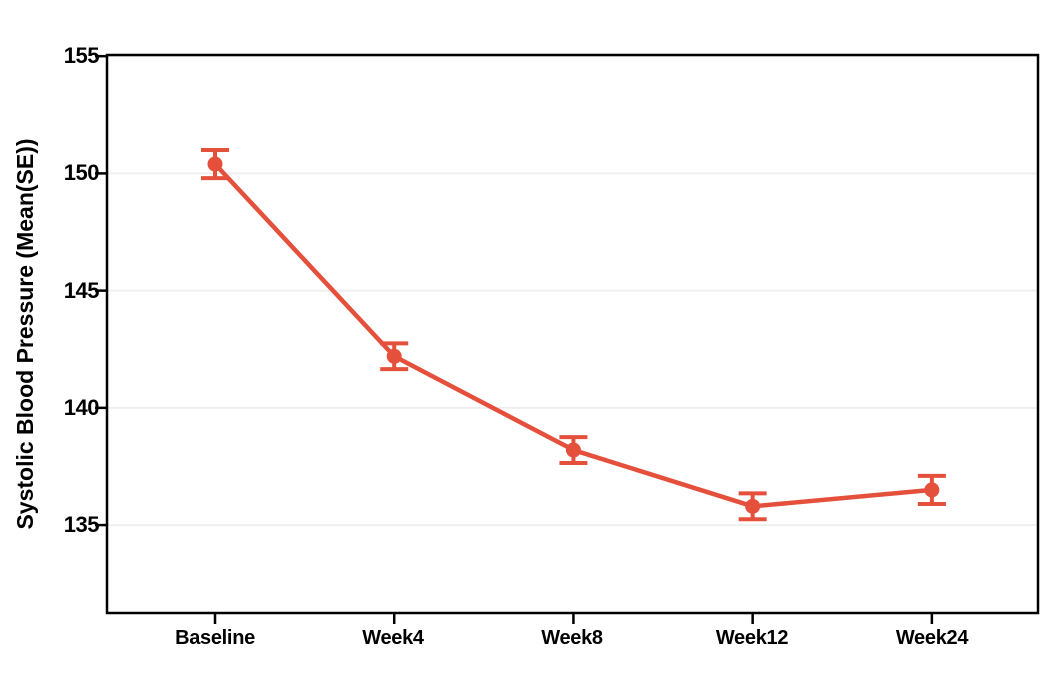 The image size is (1050, 700). I want to click on x-tick-label-week4: Week4, so click(393, 638).